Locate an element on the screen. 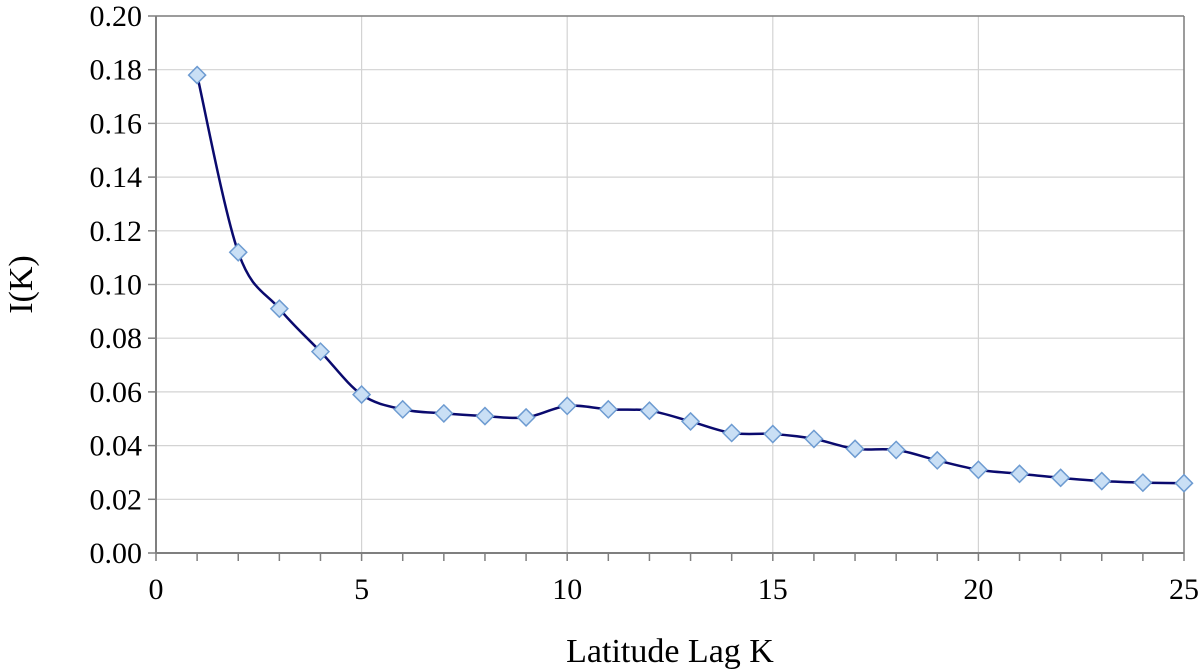  y-tick-label: 0.20 is located at coordinates (116, 16).